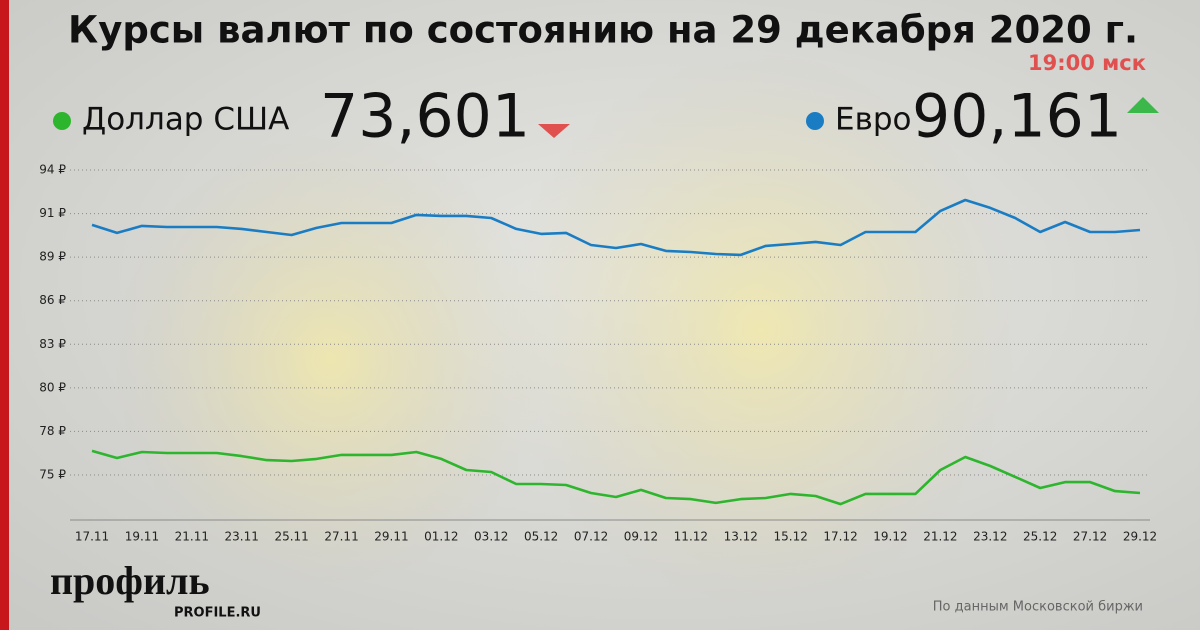 The image size is (1200, 630). I want to click on source-note: По данным Московской биржи, so click(1038, 607).